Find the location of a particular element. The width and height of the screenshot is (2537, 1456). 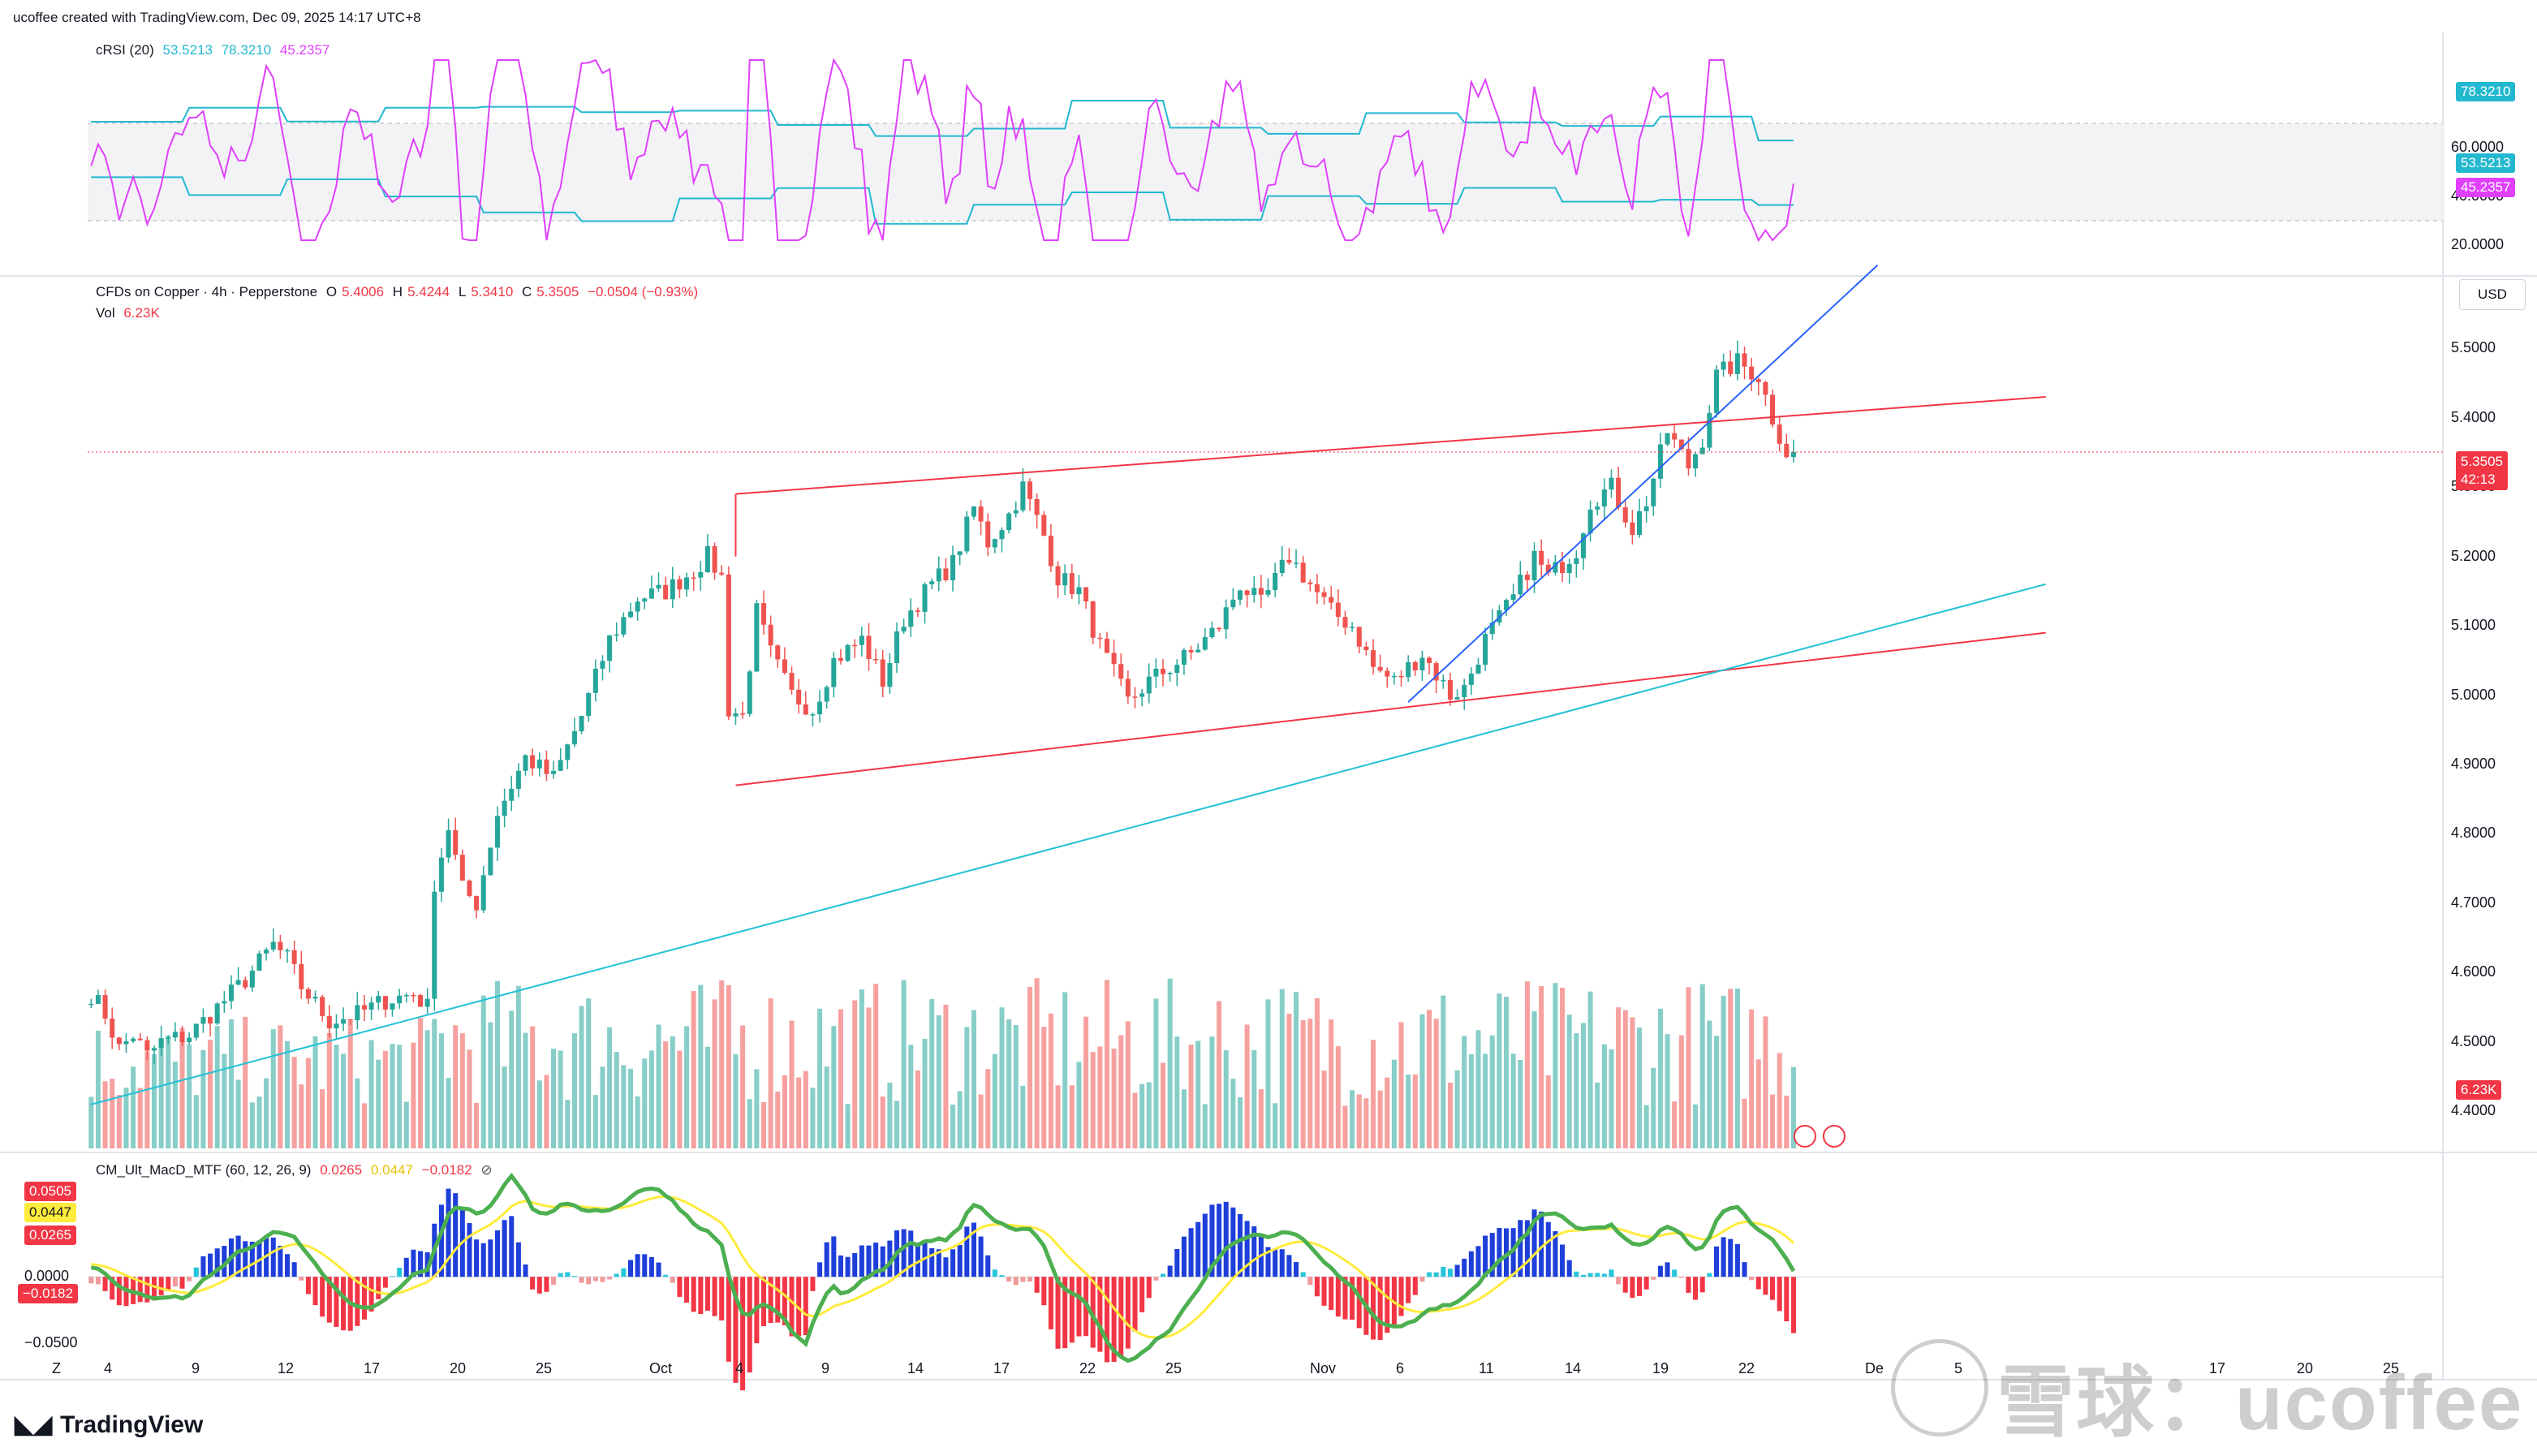

rsi-indicator-name: cRSI (20) is located at coordinates (125, 50).